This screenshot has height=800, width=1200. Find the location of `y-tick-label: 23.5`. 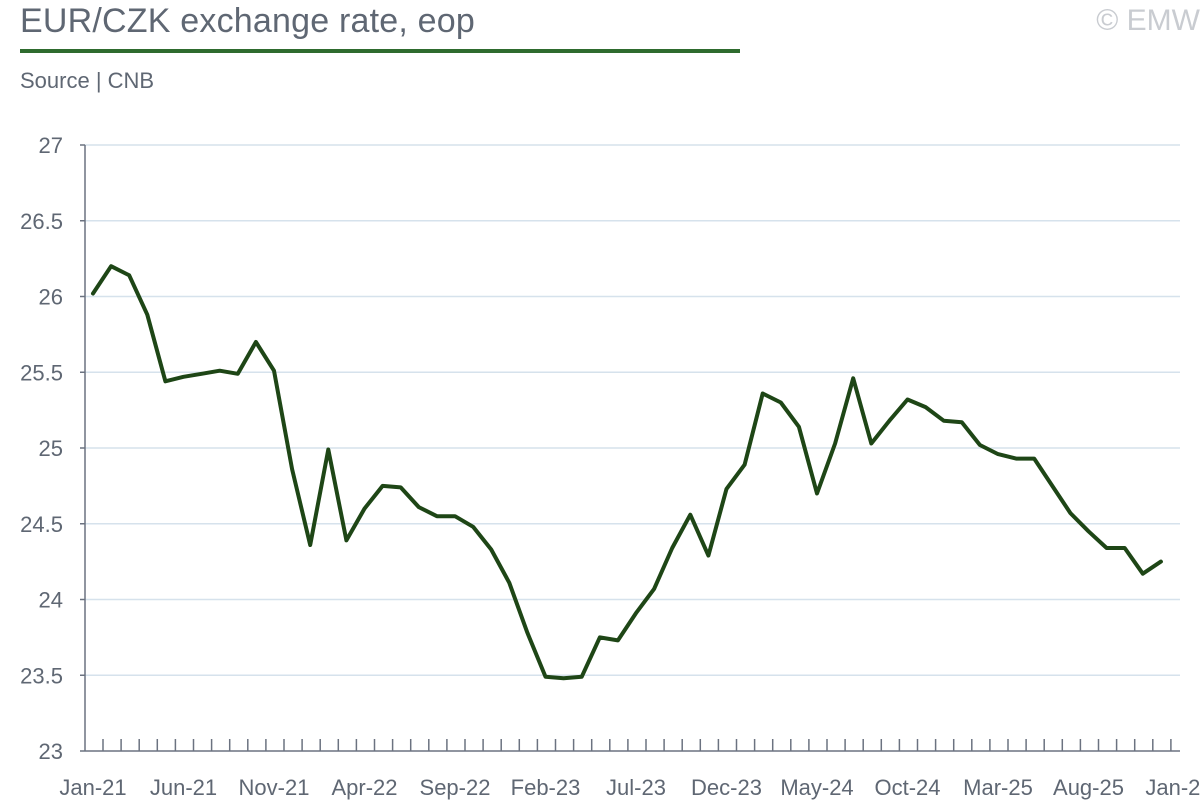

y-tick-label: 23.5 is located at coordinates (41, 675).